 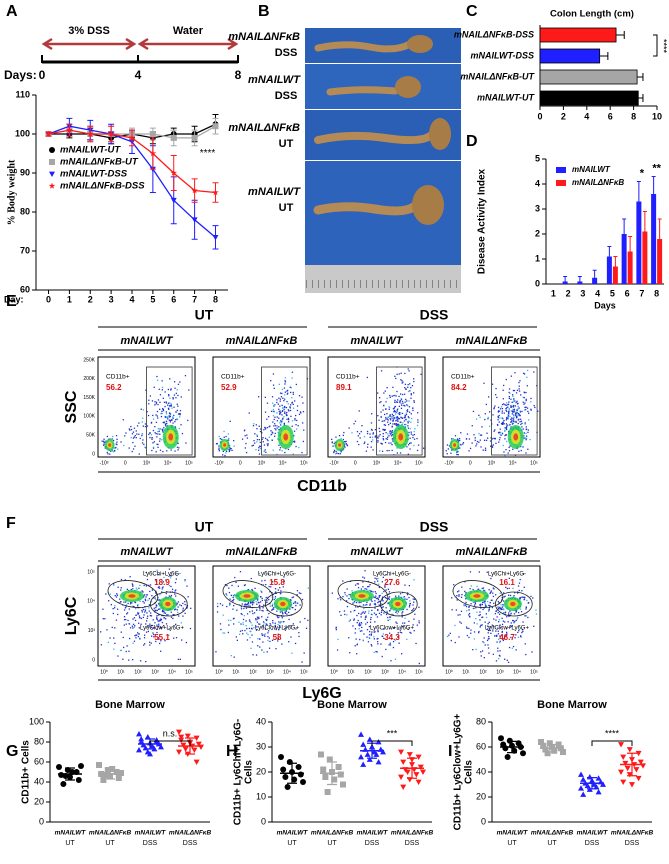 What do you see at coordinates (26, 772) in the screenshot?
I see `y-axis-label: CD11b+ Cells` at bounding box center [26, 772].